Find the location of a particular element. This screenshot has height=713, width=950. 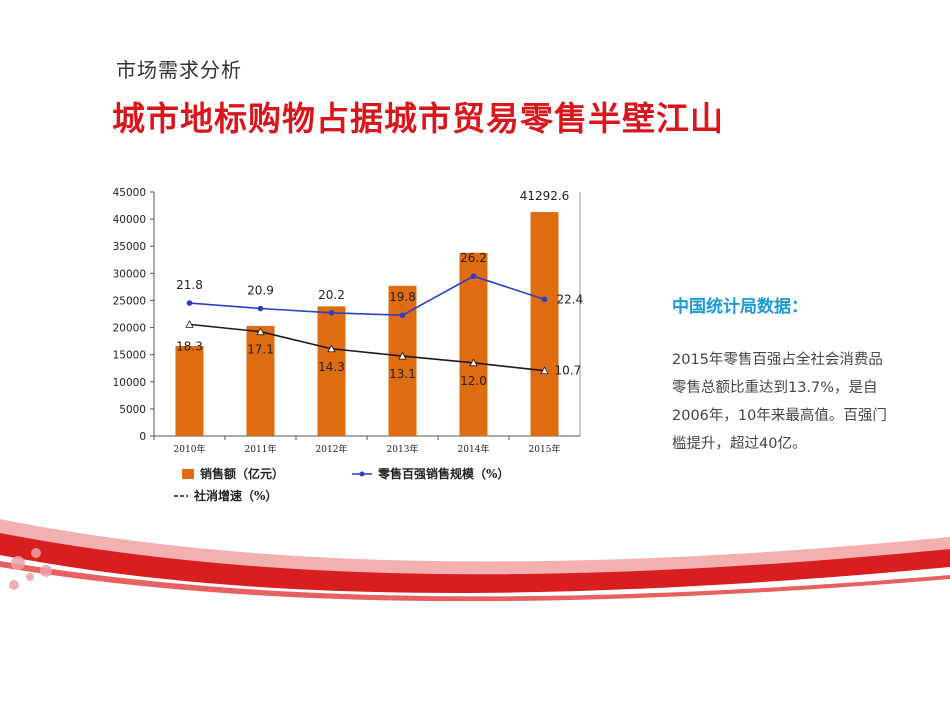

retail-share-label: 19.8 is located at coordinates (402, 297).